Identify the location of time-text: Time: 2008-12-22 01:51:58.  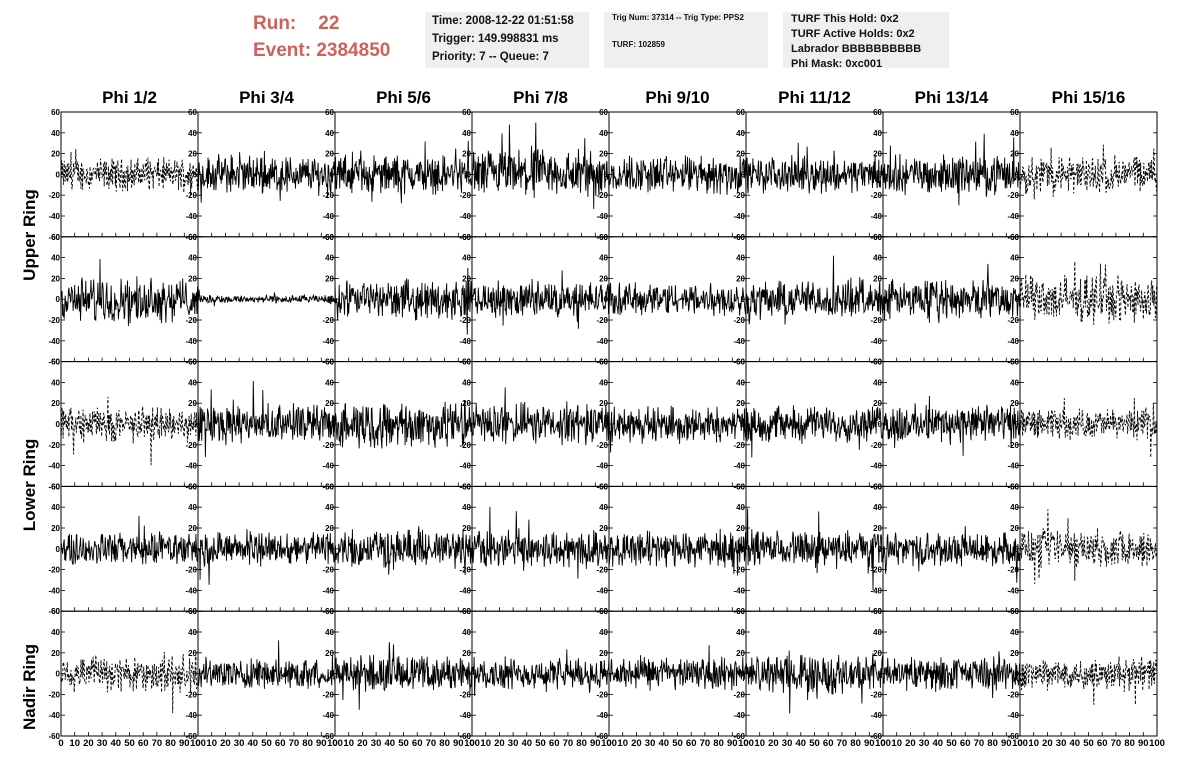
(503, 21).